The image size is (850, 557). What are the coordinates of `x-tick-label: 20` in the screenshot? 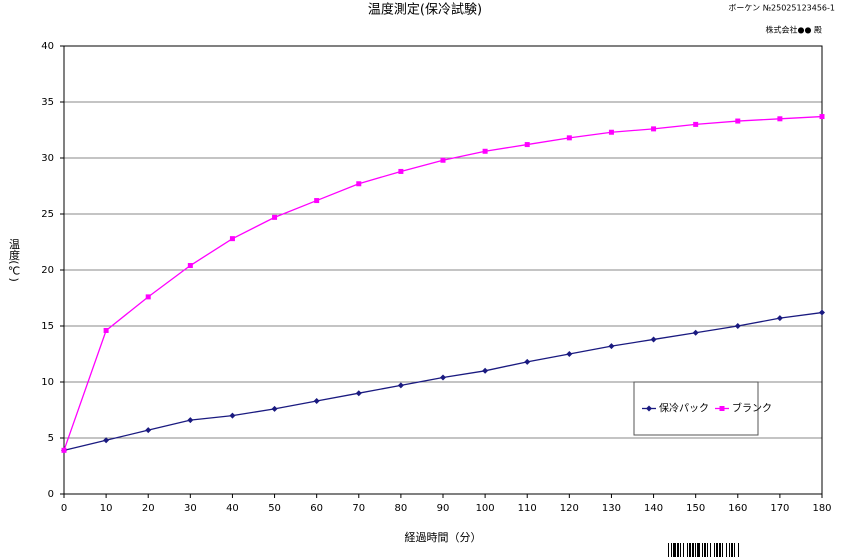 It's located at (148, 508).